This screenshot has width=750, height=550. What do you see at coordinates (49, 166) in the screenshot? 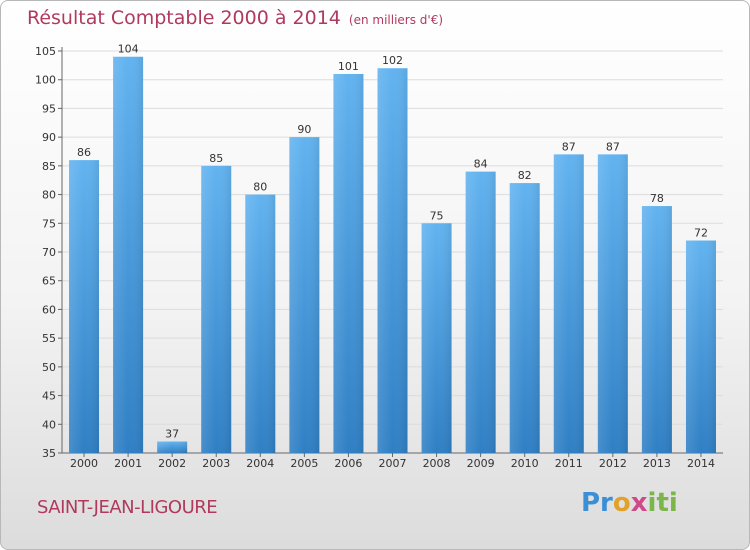
I see `y-tick-label: 85` at bounding box center [49, 166].